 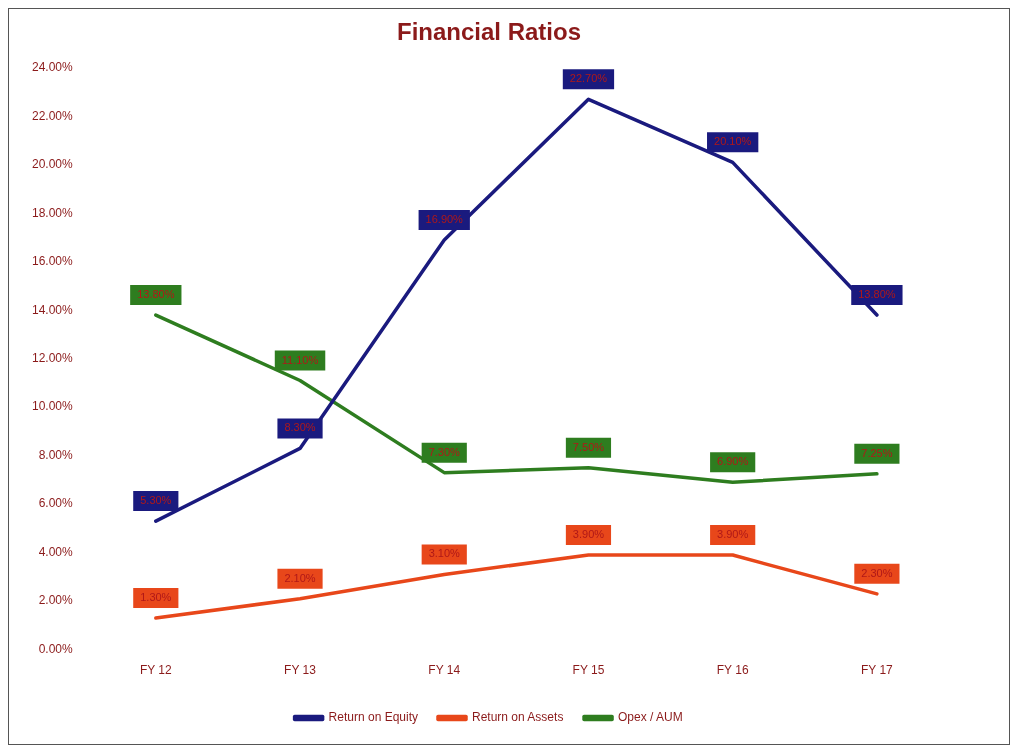 I want to click on y-tick-label: 0.00%, so click(x=56, y=648).